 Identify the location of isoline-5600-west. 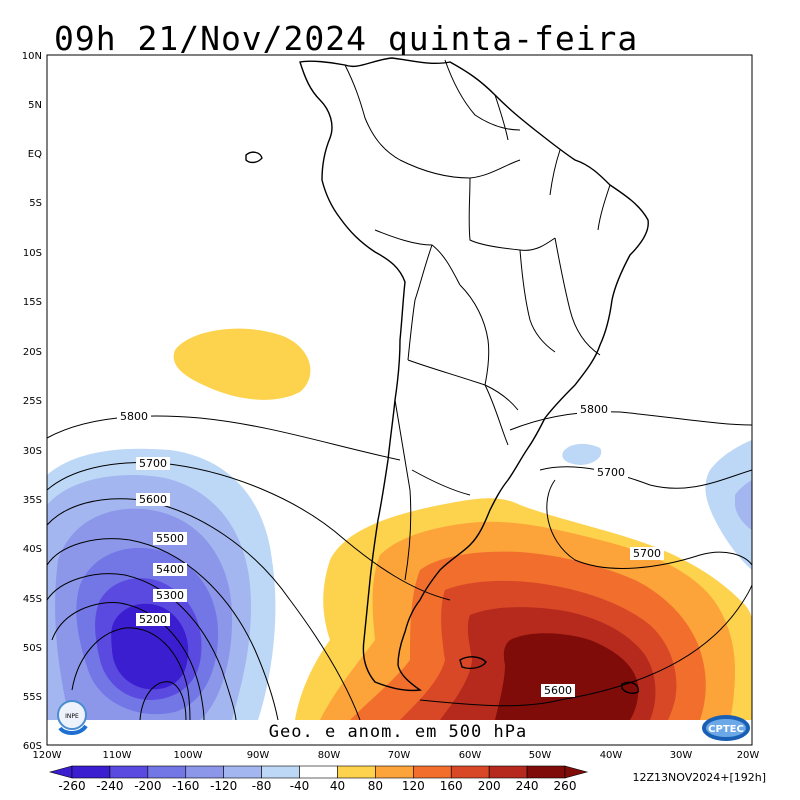
(204, 609).